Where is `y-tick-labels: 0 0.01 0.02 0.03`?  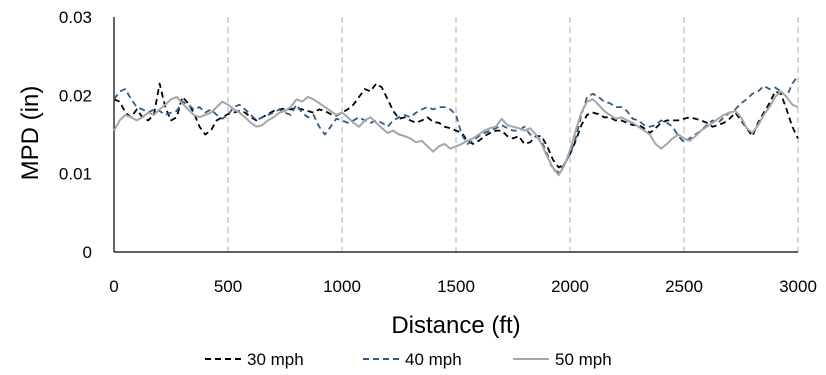 y-tick-labels: 0 0.01 0.02 0.03 is located at coordinates (75, 135).